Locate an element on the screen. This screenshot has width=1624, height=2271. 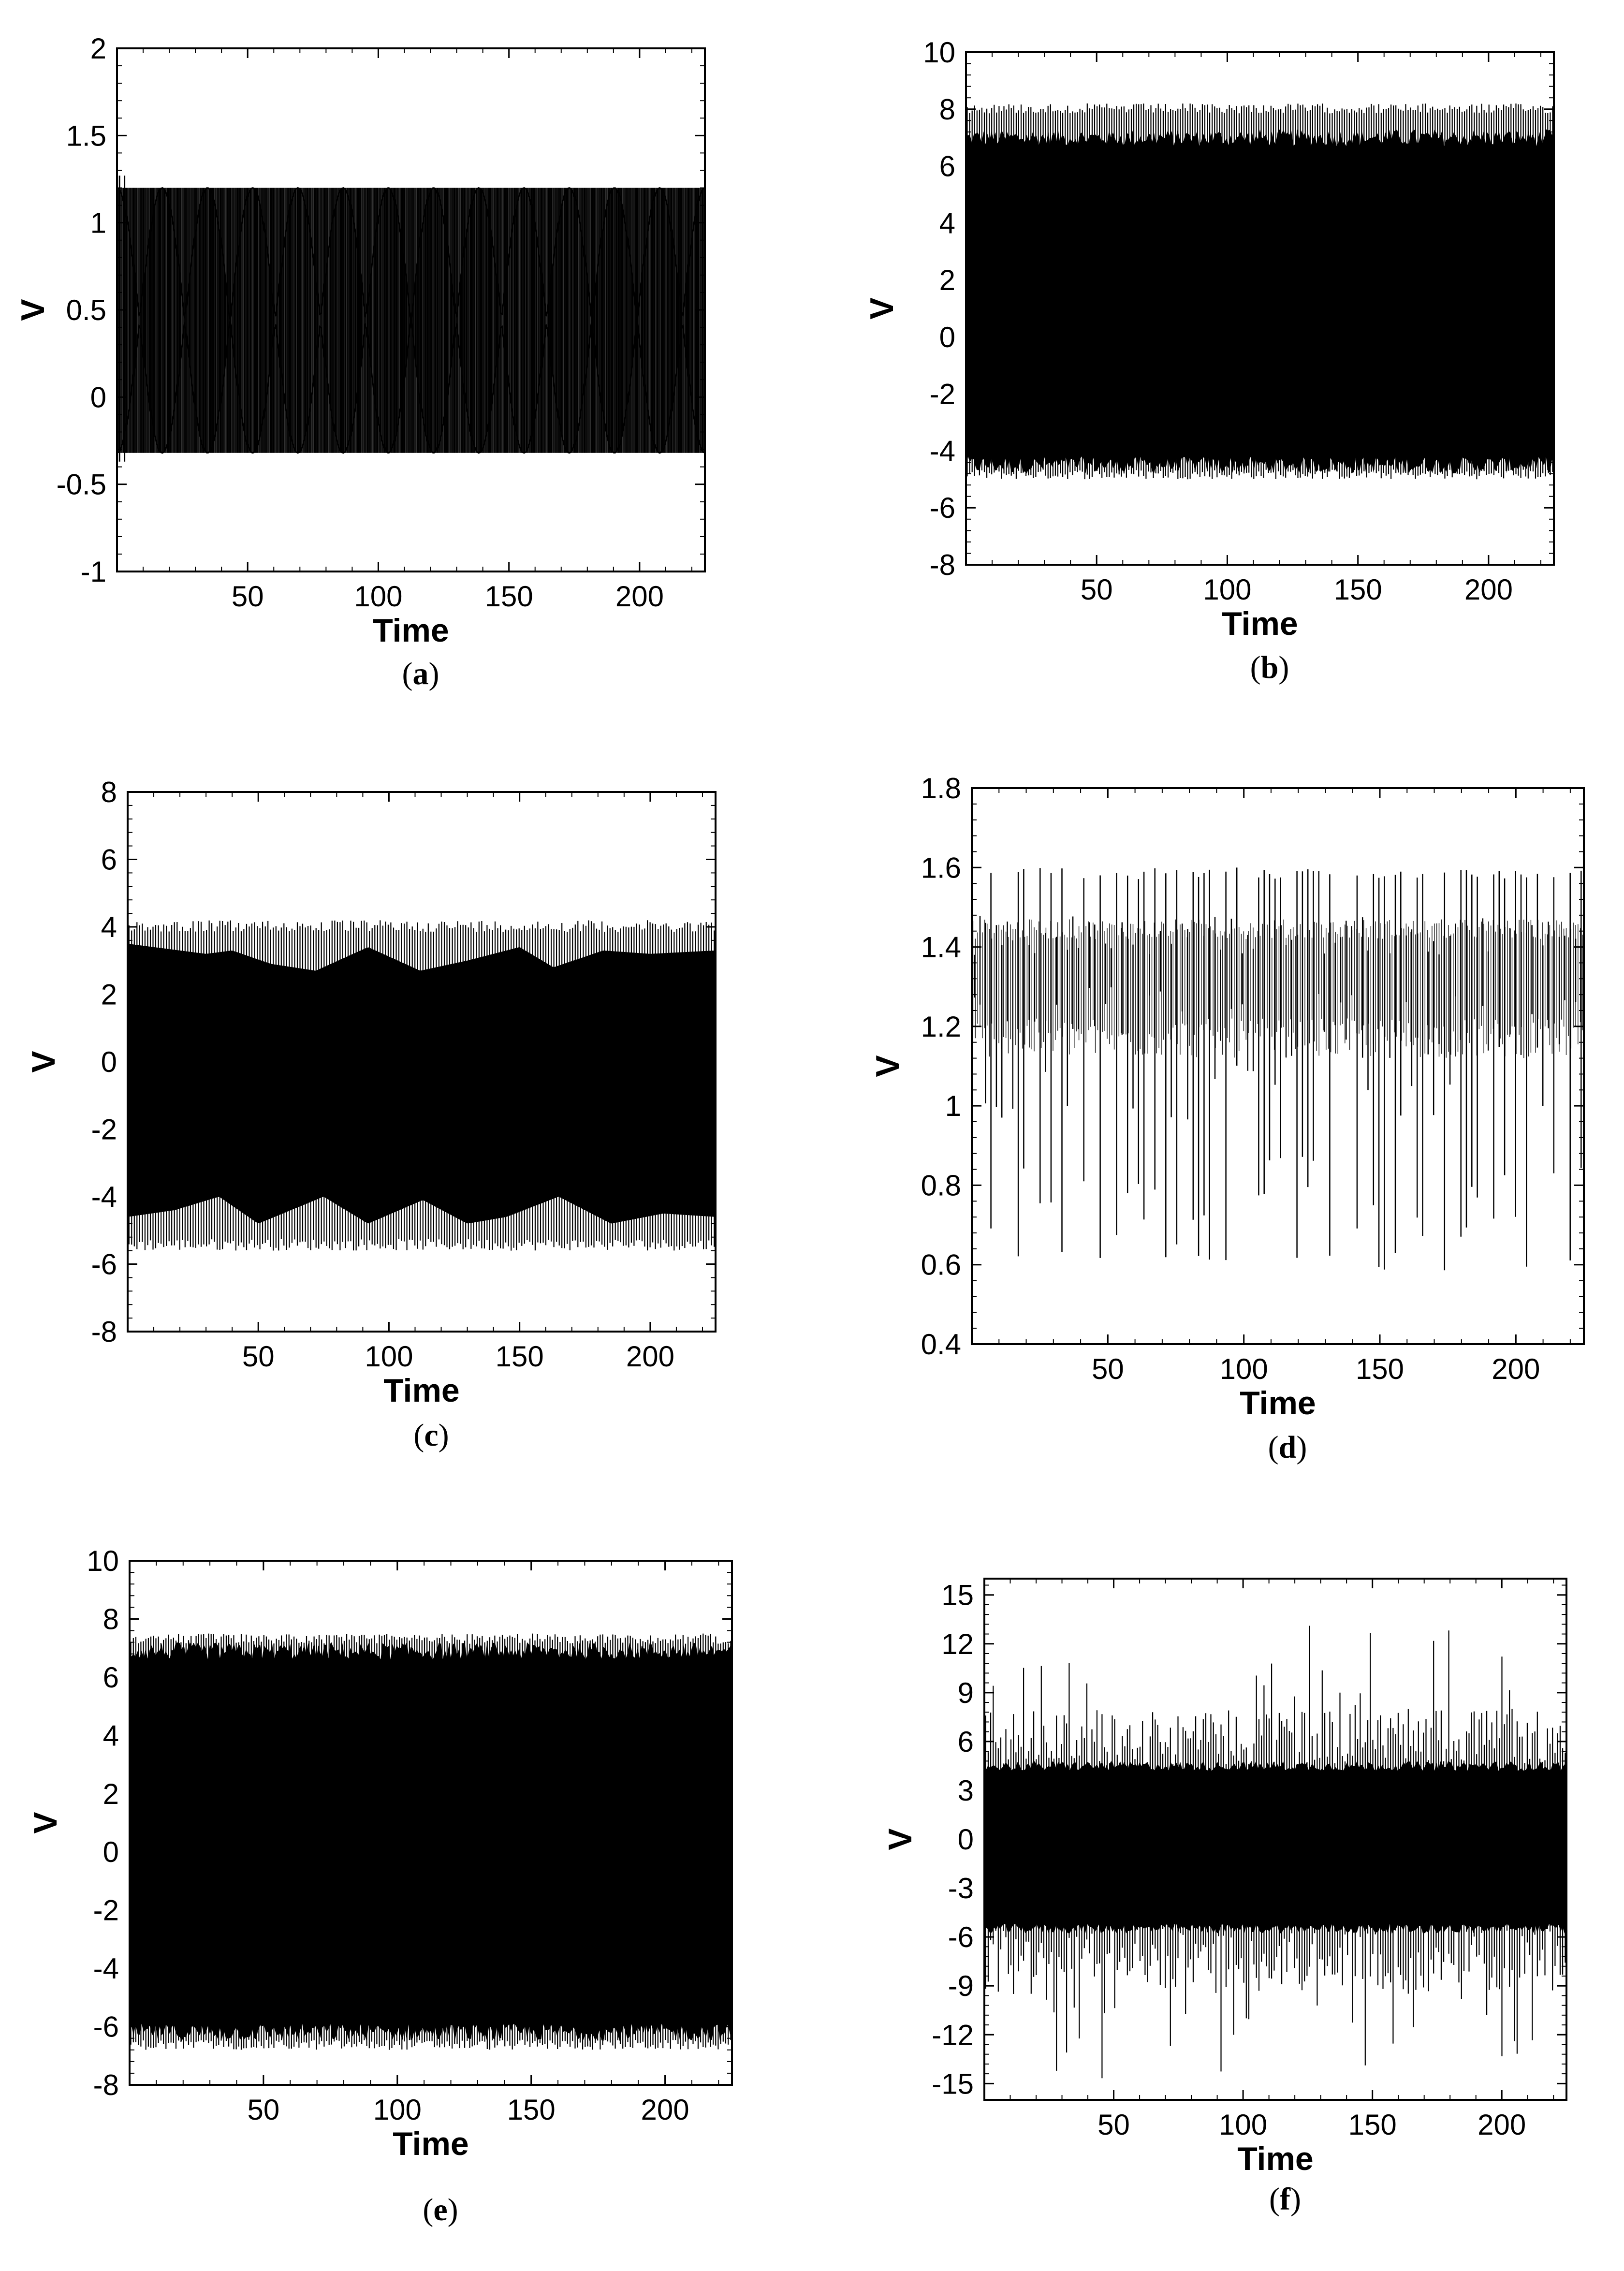
y-tick-label: 1.8 is located at coordinates (941, 788).